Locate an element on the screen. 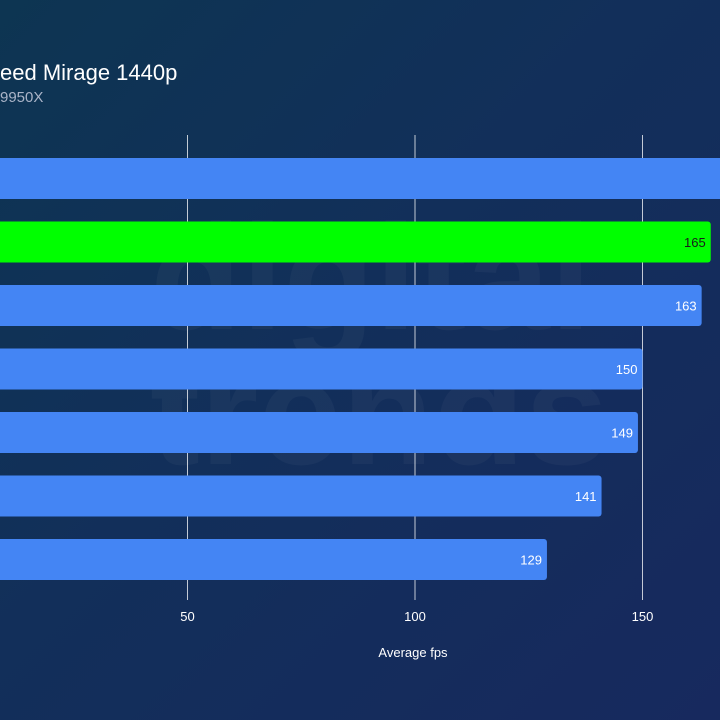 Image resolution: width=720 pixels, height=720 pixels. bar-value-label-2: 163 is located at coordinates (686, 306).